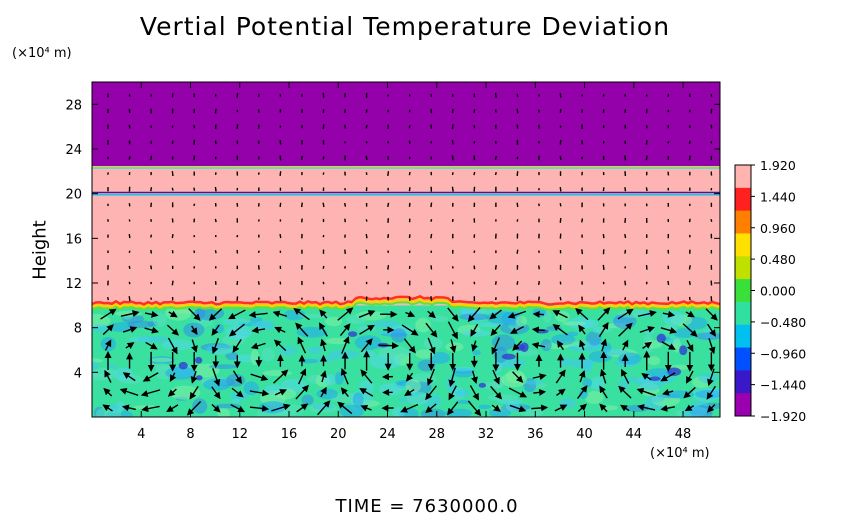 Image resolution: width=854 pixels, height=519 pixels. What do you see at coordinates (190, 434) in the screenshot?
I see `x-tick-label: 8` at bounding box center [190, 434].